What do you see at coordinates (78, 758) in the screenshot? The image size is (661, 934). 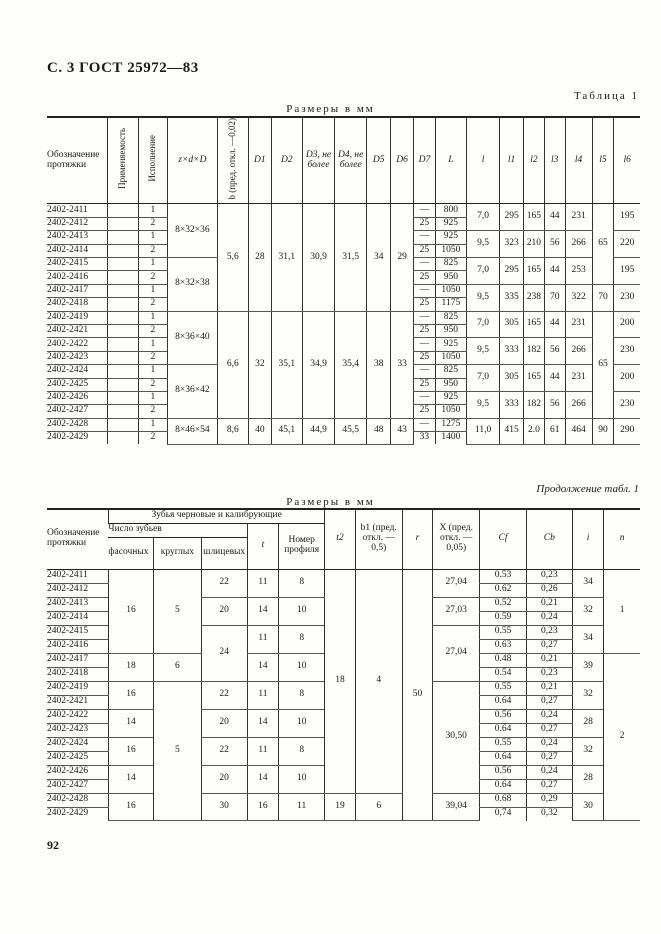 I see `t2-cell: 2402-2425` at bounding box center [78, 758].